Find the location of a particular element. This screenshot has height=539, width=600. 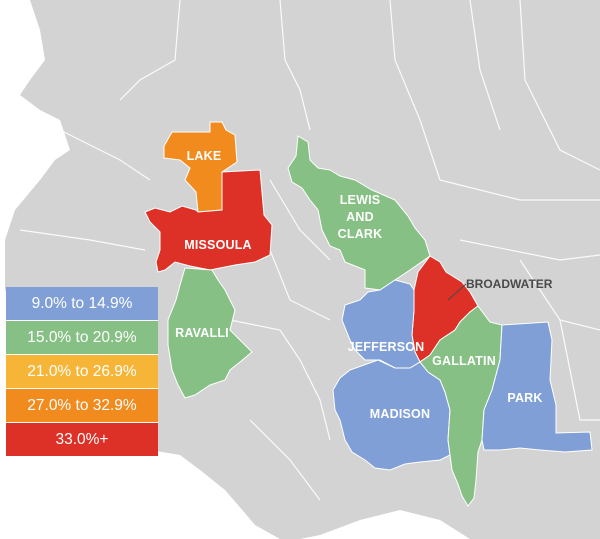

label-lewis-and-clark-line2: AND is located at coordinates (360, 217).